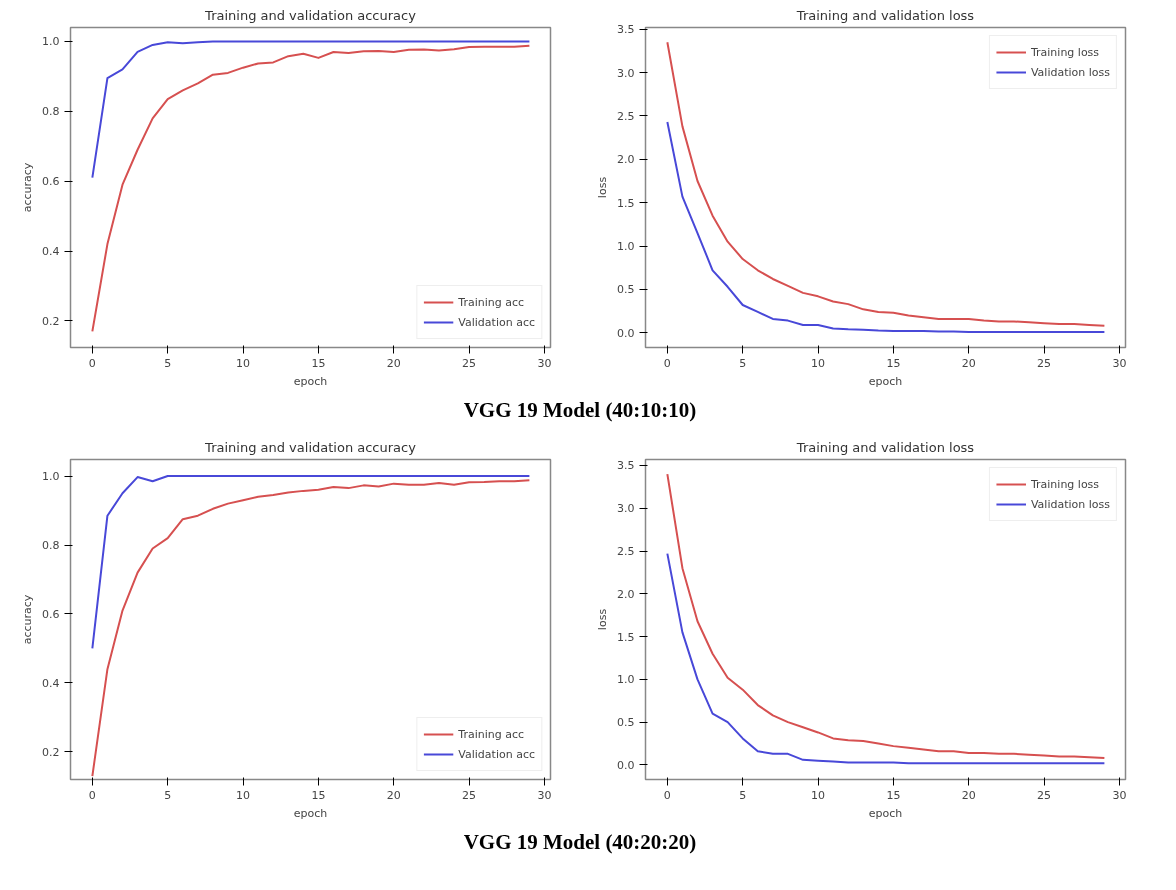 Image resolution: width=1176 pixels, height=890 pixels. Describe the element at coordinates (580, 410) in the screenshot. I see `text: VGG 19 Model (40:10:10)` at that location.